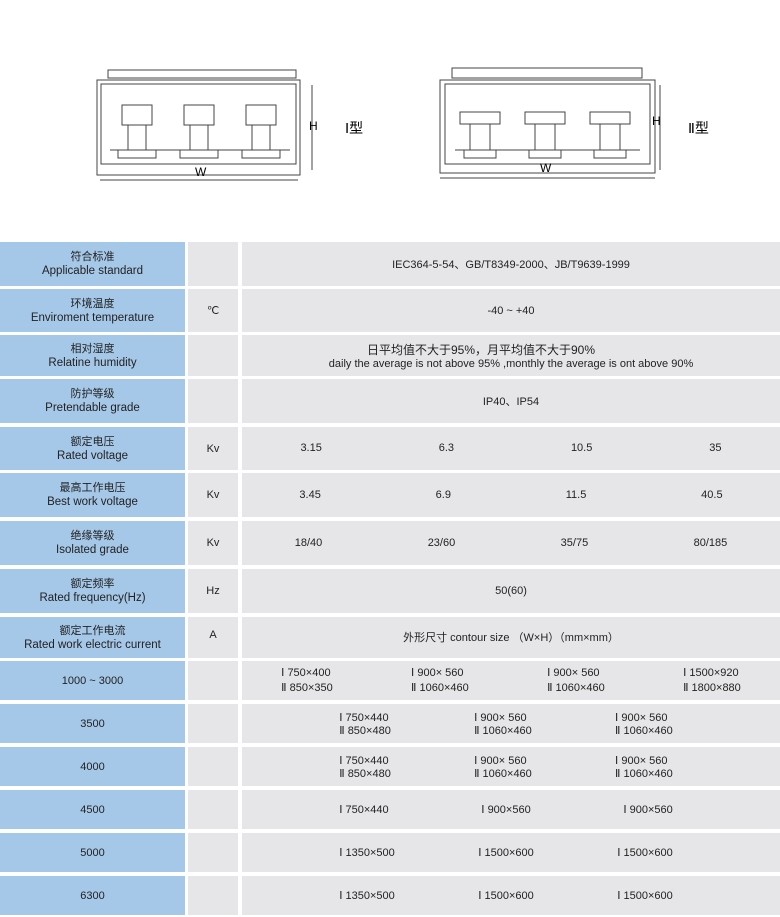  I want to click on type2-drawing, so click(550, 123).